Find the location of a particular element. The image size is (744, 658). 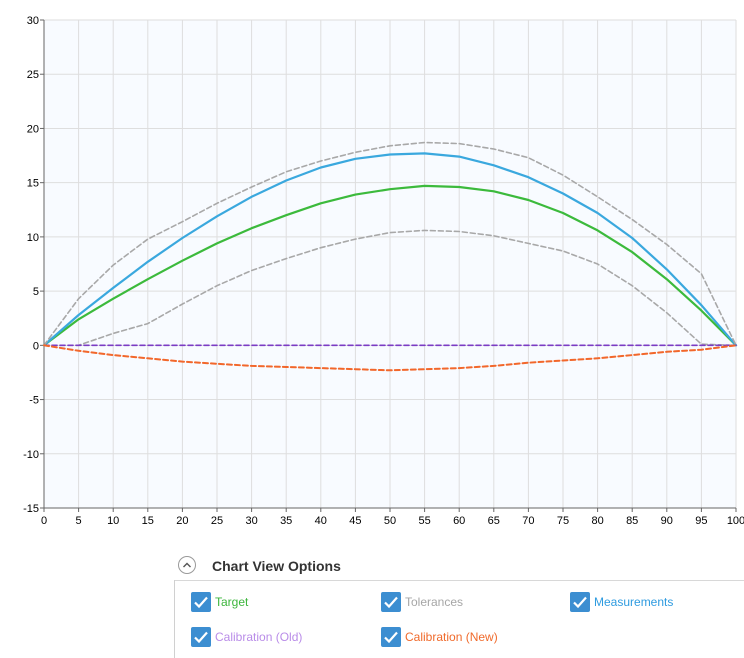

x-tick-label: 30 is located at coordinates (251, 521).